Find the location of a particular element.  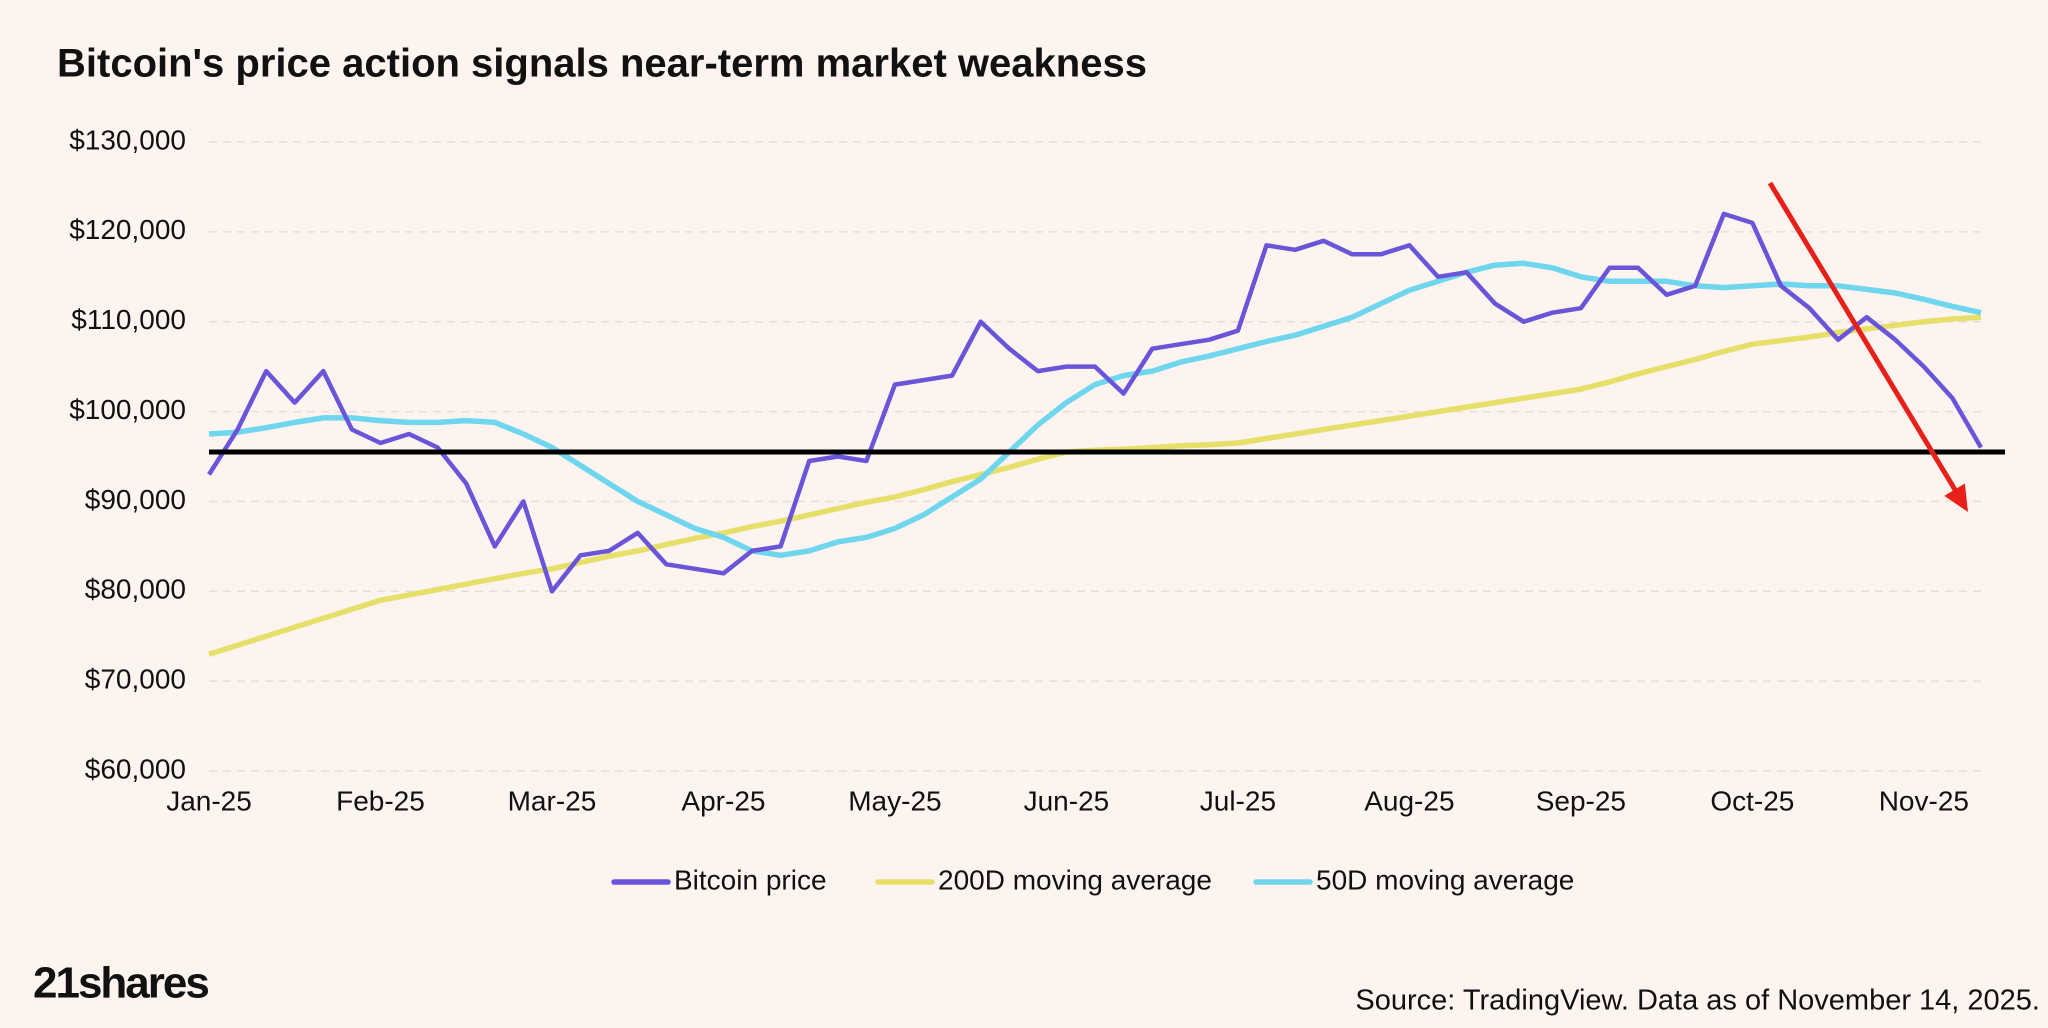

y-tick-label: $70,000 is located at coordinates (135, 679).